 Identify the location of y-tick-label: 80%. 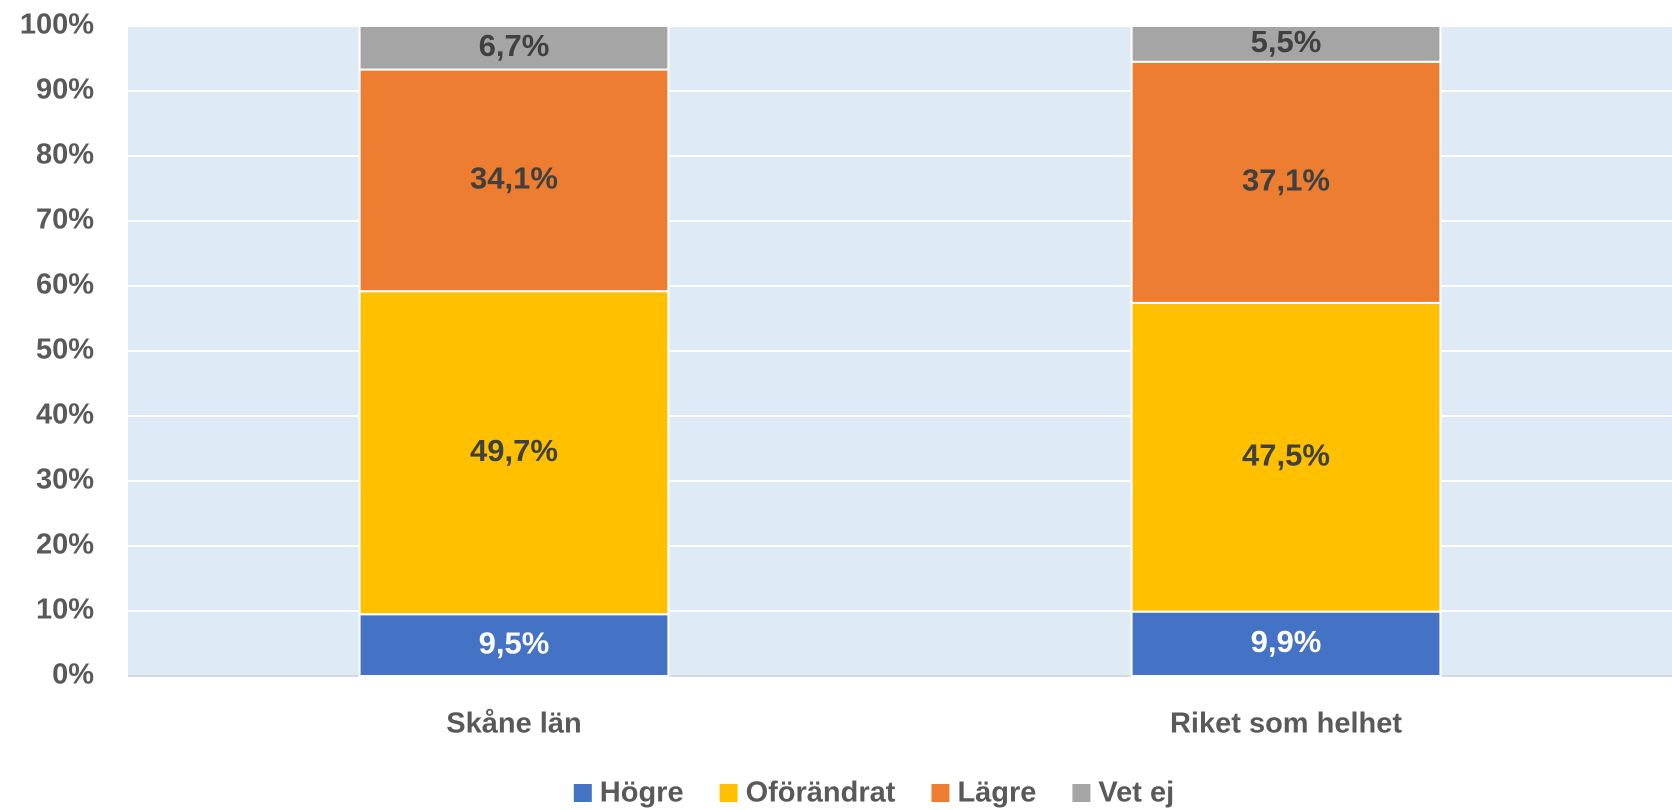
(65, 155).